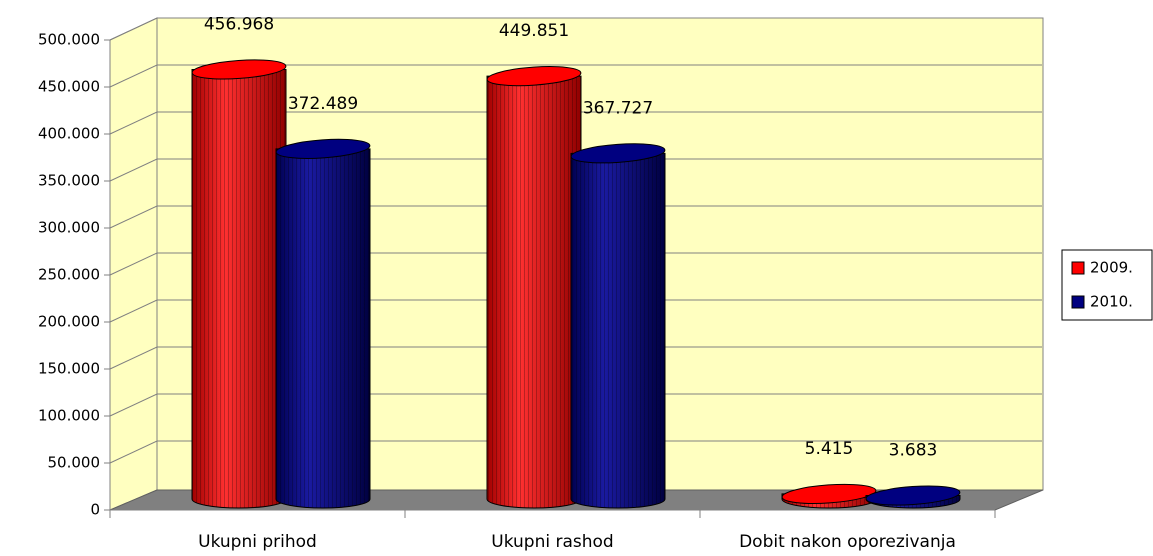 The image size is (1153, 556). Describe the element at coordinates (69, 40) in the screenshot. I see `y-tick-label: 500.000` at that location.